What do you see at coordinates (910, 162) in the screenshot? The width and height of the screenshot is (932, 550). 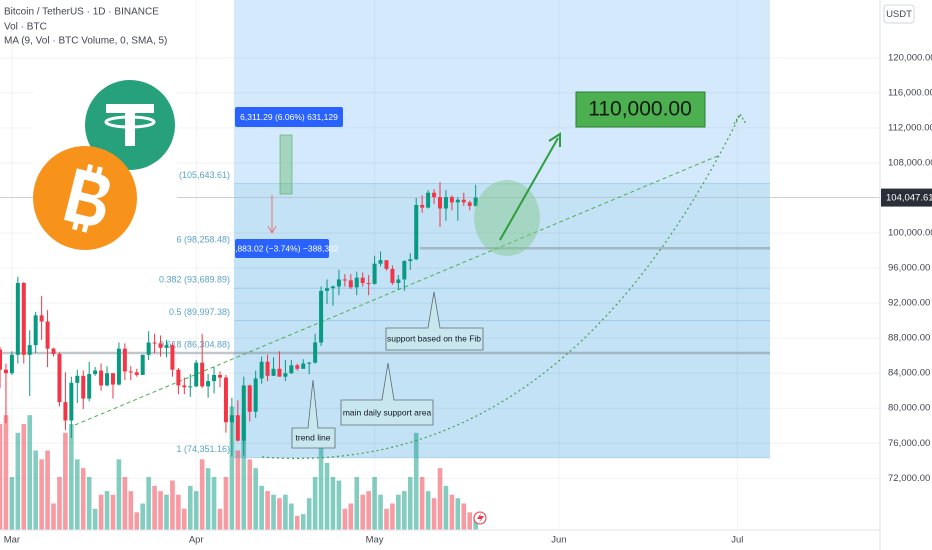 I see `y-tick-label: 108,000.00` at bounding box center [910, 162].